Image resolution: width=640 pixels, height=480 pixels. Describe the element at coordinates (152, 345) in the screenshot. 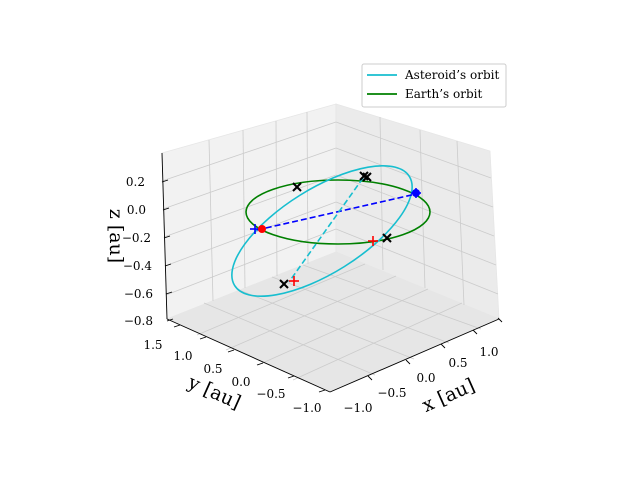

I see `y-tick-label: 1.5` at that location.